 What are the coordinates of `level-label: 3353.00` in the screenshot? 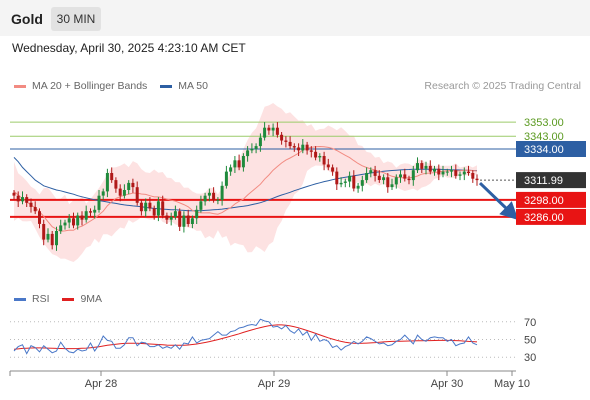 It's located at (544, 123).